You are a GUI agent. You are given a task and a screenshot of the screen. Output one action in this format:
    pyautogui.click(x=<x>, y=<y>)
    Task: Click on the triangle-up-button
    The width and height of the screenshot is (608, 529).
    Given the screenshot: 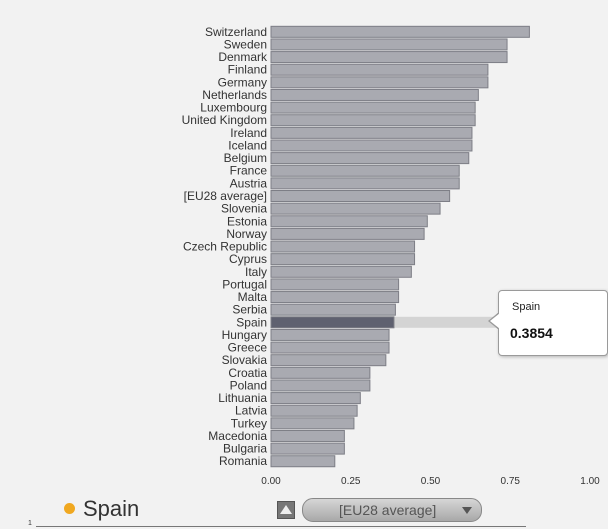 What is the action you would take?
    pyautogui.click(x=286, y=510)
    